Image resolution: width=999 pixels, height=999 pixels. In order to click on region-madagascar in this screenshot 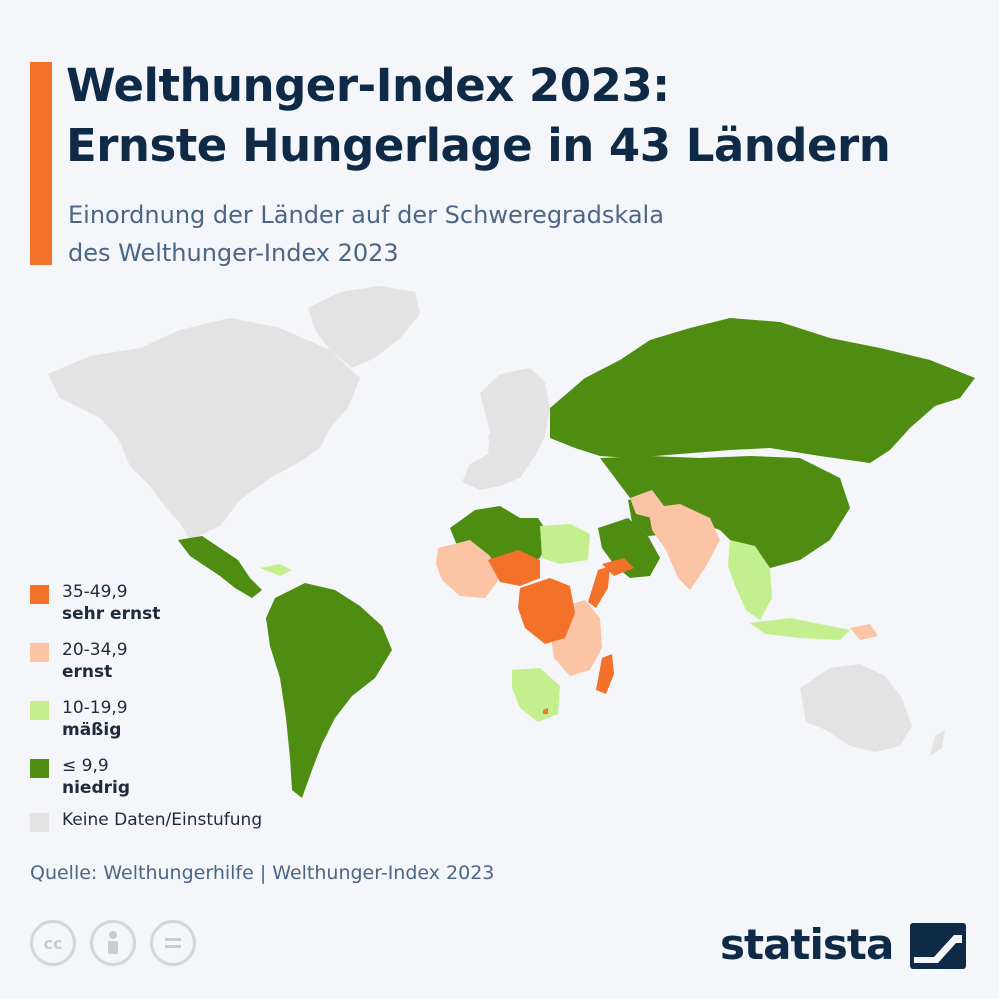, I will do `click(605, 674)`.